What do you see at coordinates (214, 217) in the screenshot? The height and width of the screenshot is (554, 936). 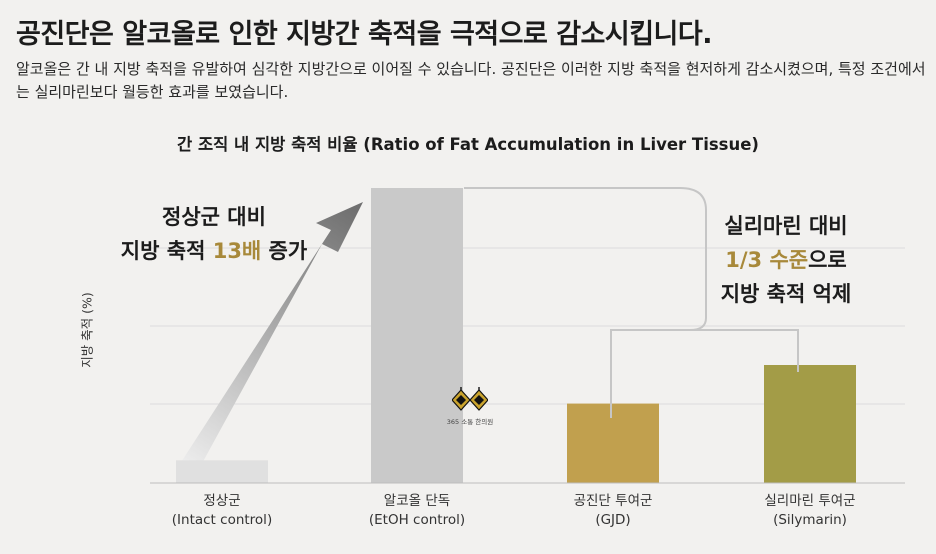 I see `annotation-left-line1: 정상군 대비` at bounding box center [214, 217].